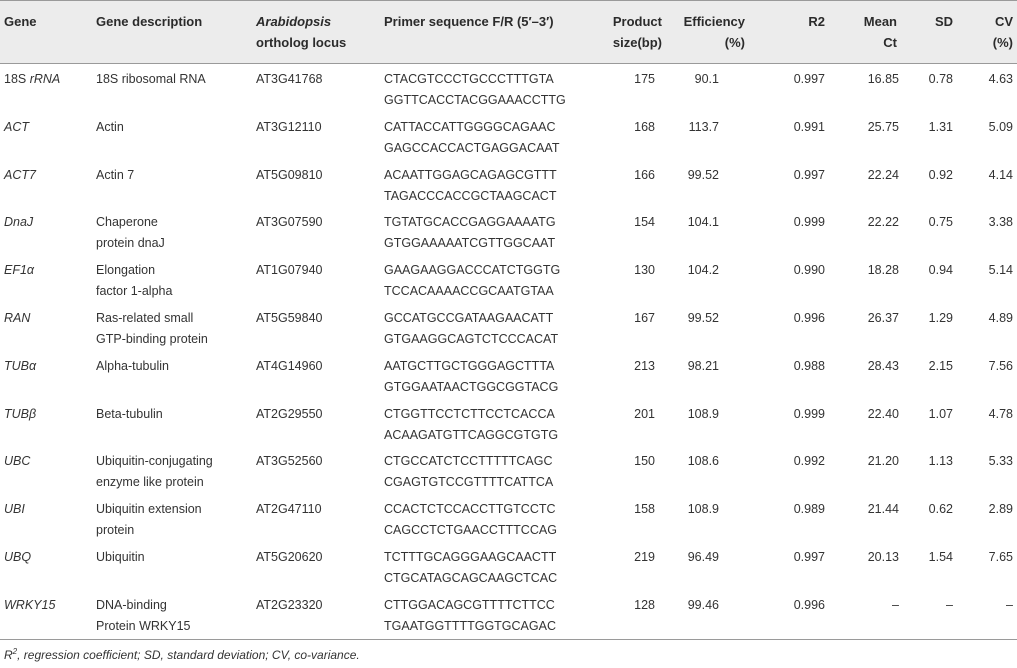 This screenshot has height=668, width=1017. What do you see at coordinates (18, 557) in the screenshot?
I see `gene-symbol: UBQ` at bounding box center [18, 557].